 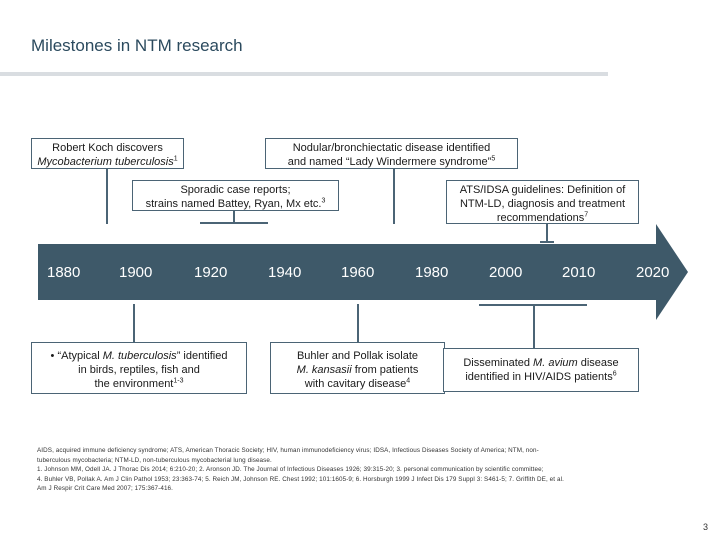 What do you see at coordinates (136, 272) in the screenshot?
I see `year-1900: 1900` at bounding box center [136, 272].